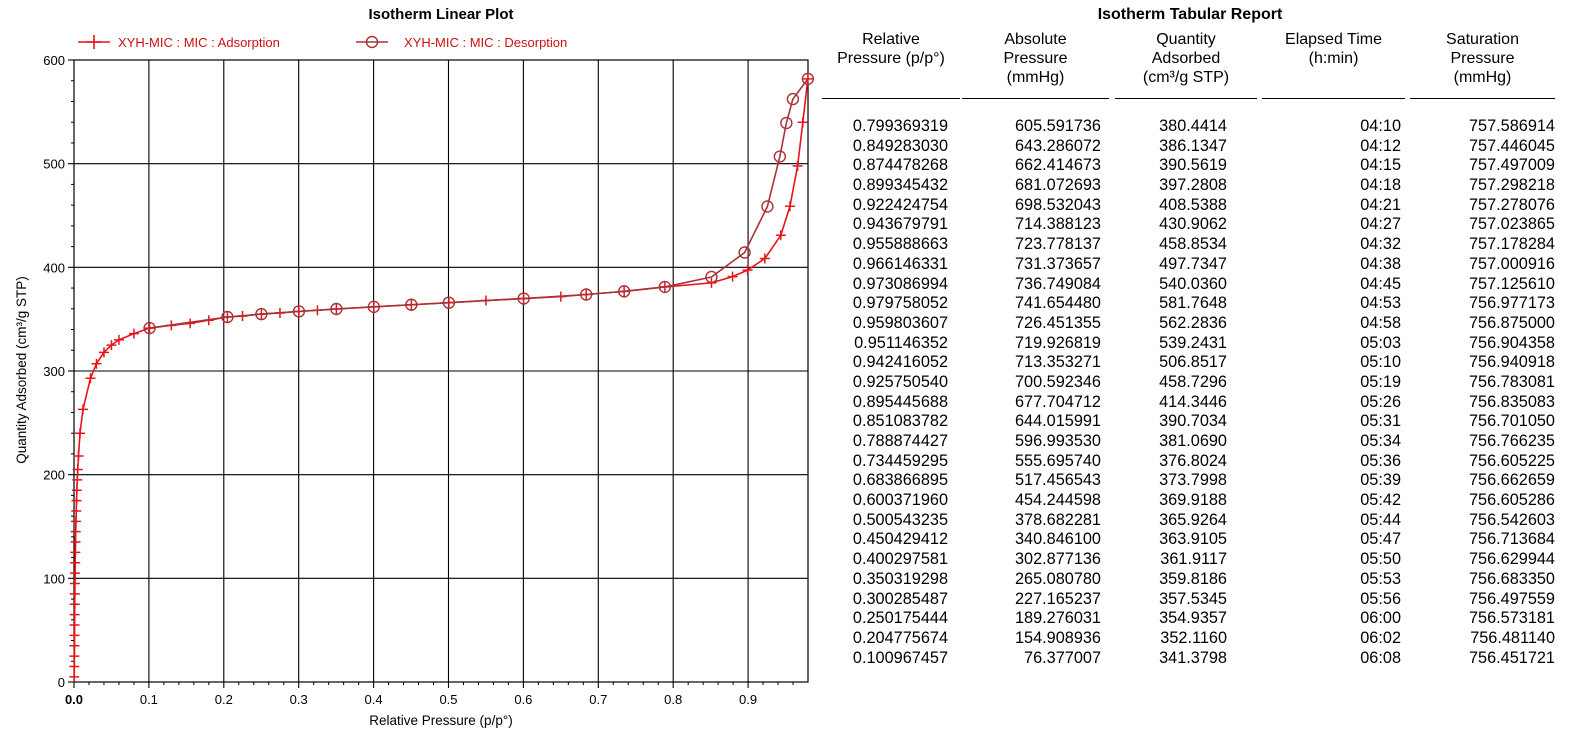 This screenshot has width=1576, height=743. What do you see at coordinates (1057, 441) in the screenshot?
I see `table-cell-absolute-pressure: 596.993530` at bounding box center [1057, 441].